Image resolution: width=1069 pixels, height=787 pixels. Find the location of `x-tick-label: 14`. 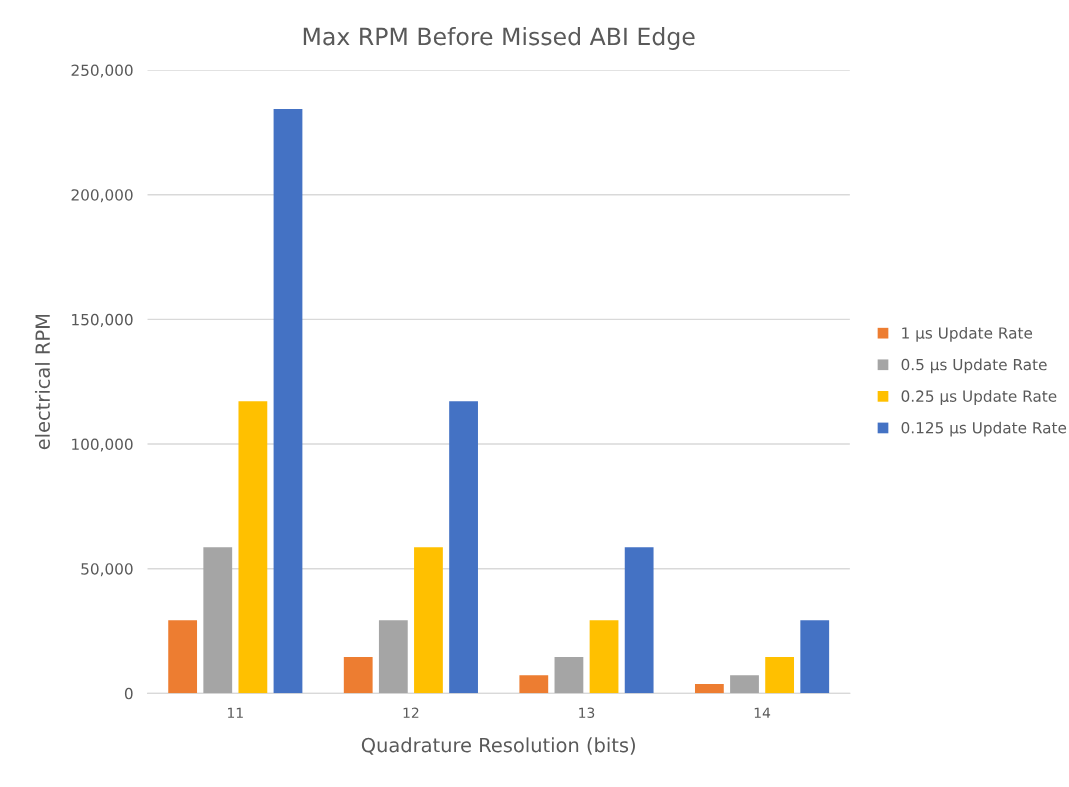

x-tick-label: 14 is located at coordinates (762, 712).